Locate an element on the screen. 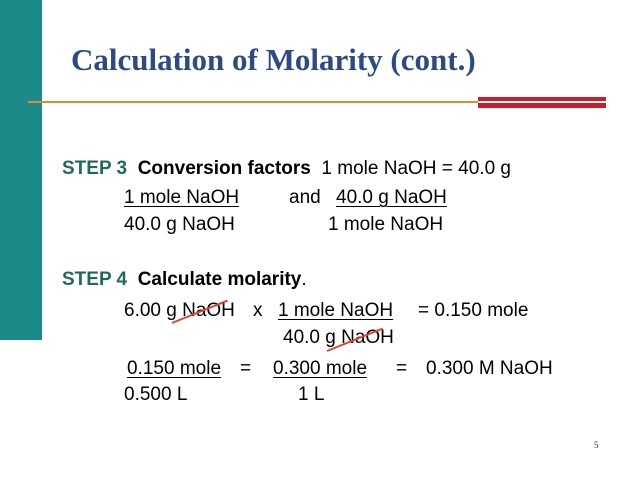 The image size is (638, 478). step4-frac2-numerator: 0.300 mole is located at coordinates (320, 368).